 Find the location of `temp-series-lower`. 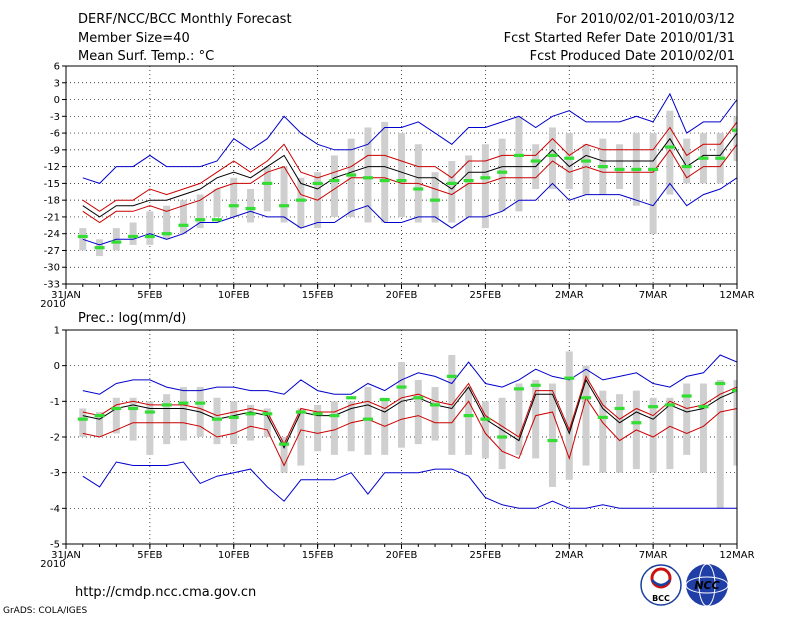

temp-series-lower is located at coordinates (409, 183).